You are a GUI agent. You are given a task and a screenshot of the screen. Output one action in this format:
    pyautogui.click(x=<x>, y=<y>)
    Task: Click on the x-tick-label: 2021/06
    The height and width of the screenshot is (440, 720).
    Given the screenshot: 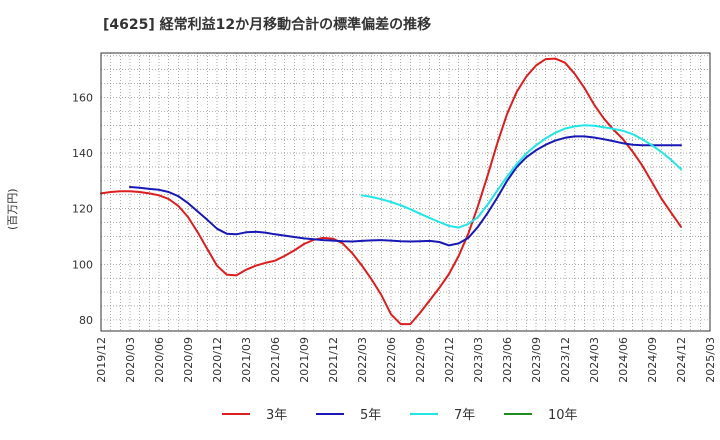 What is the action you would take?
    pyautogui.click(x=275, y=360)
    